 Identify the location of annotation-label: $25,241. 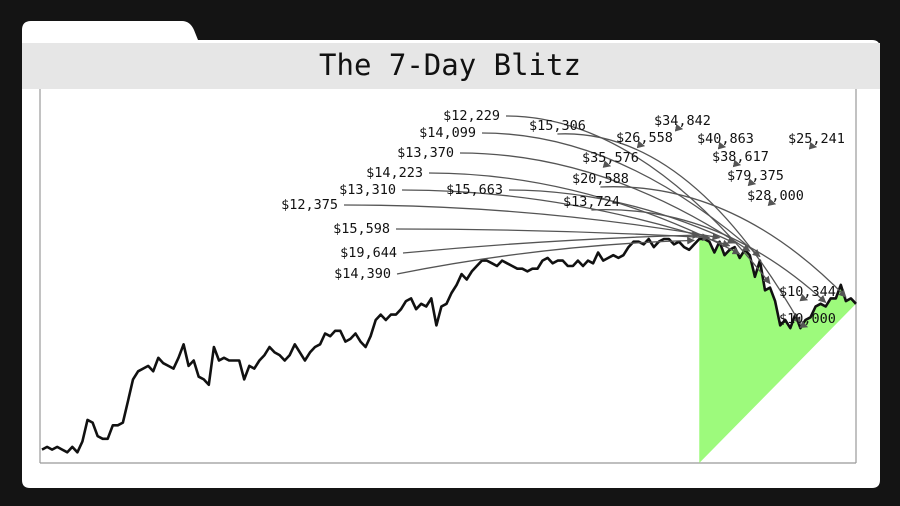
(816, 139).